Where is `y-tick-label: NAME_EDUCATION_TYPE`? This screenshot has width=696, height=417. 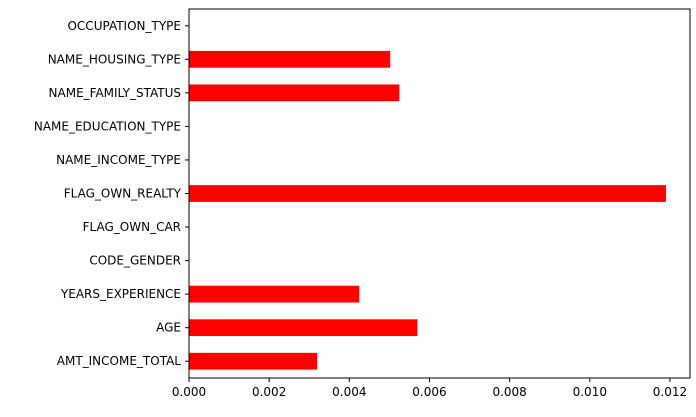 y-tick-label: NAME_EDUCATION_TYPE is located at coordinates (107, 126).